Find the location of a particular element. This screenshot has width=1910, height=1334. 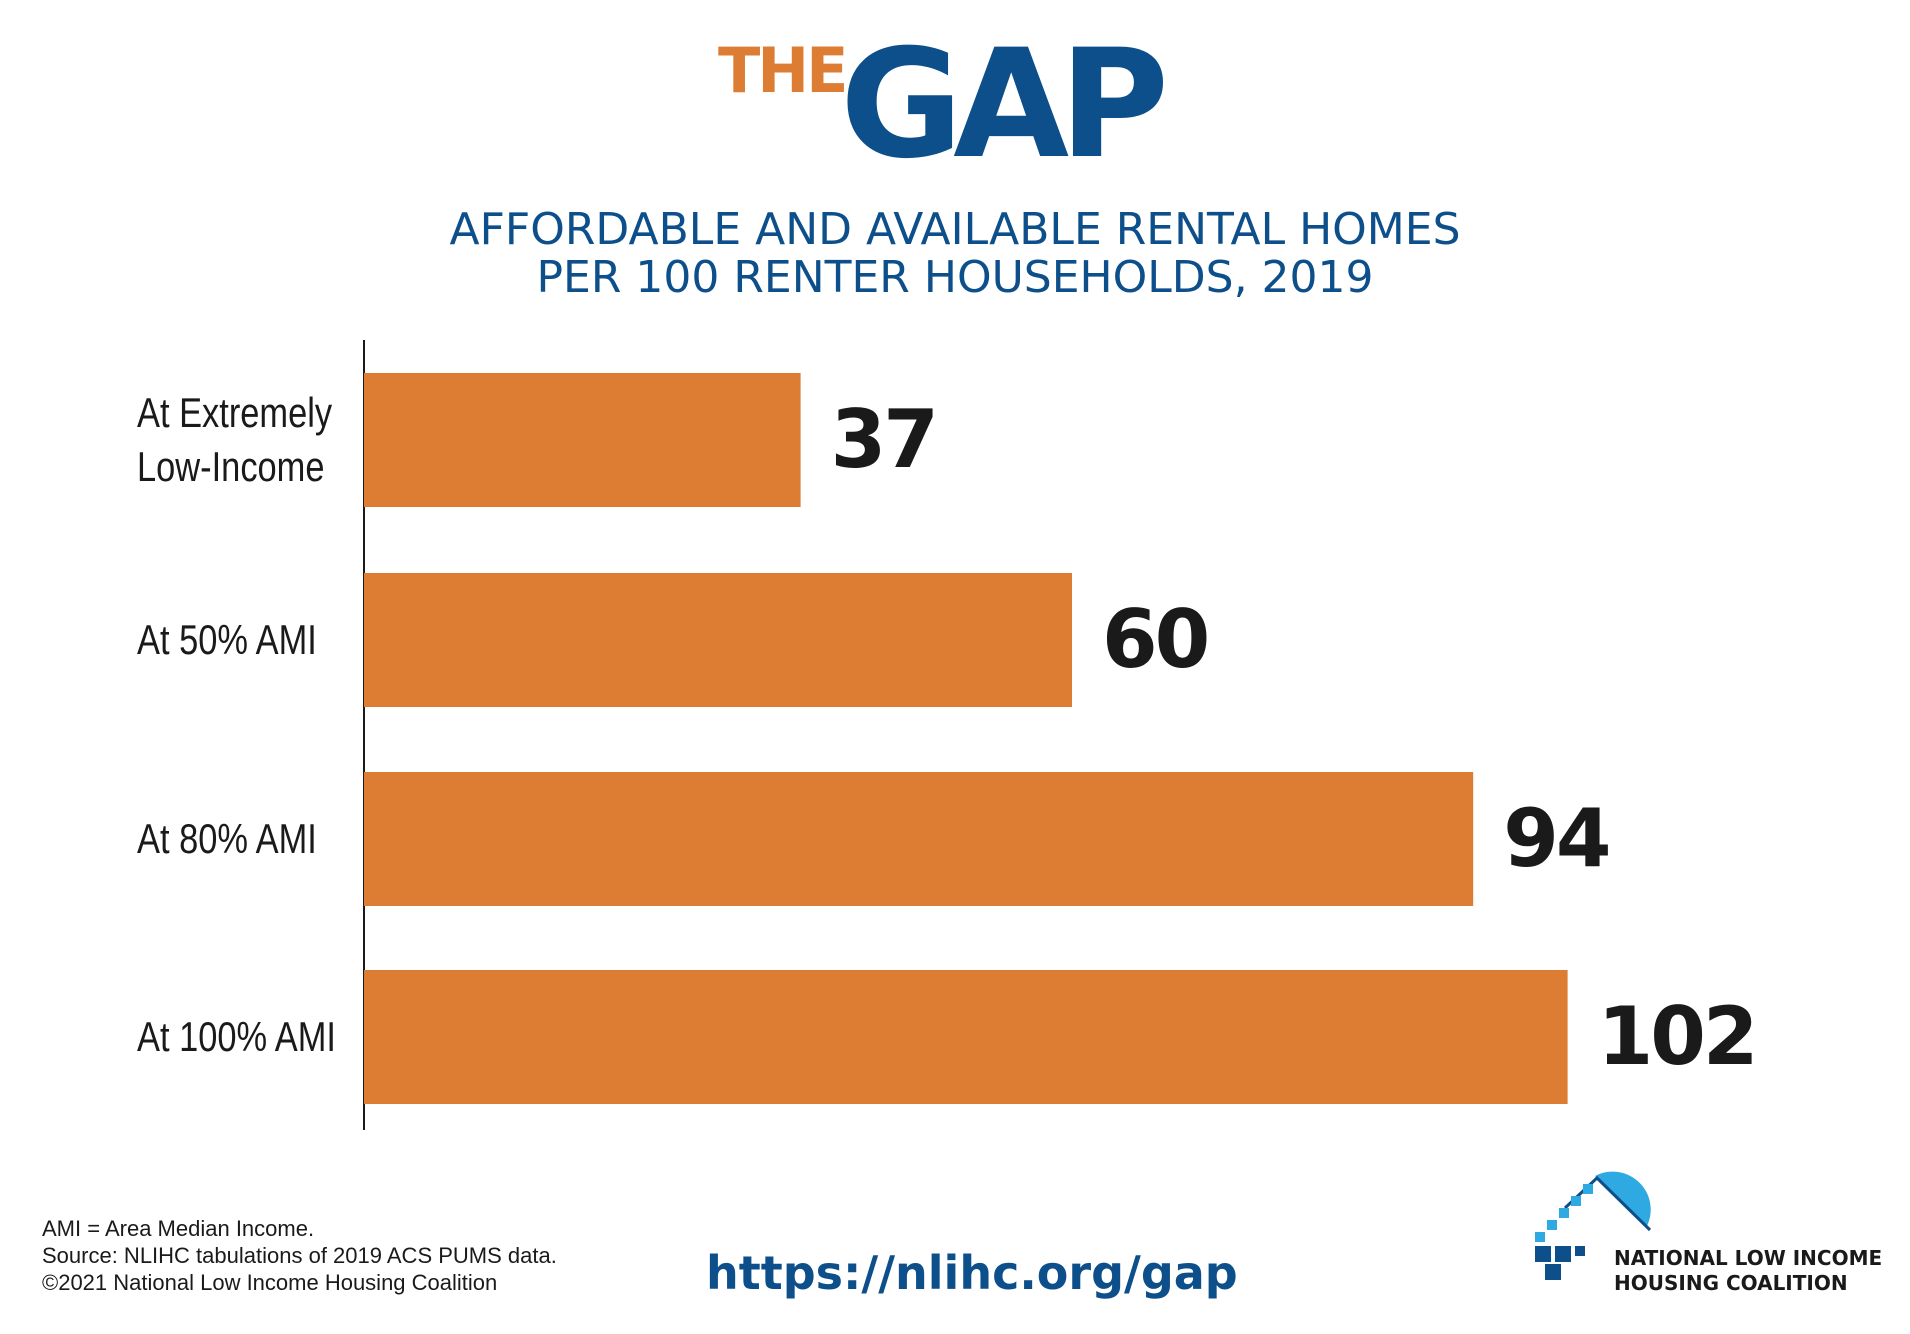

data-label-1: 60 is located at coordinates (1154, 639).